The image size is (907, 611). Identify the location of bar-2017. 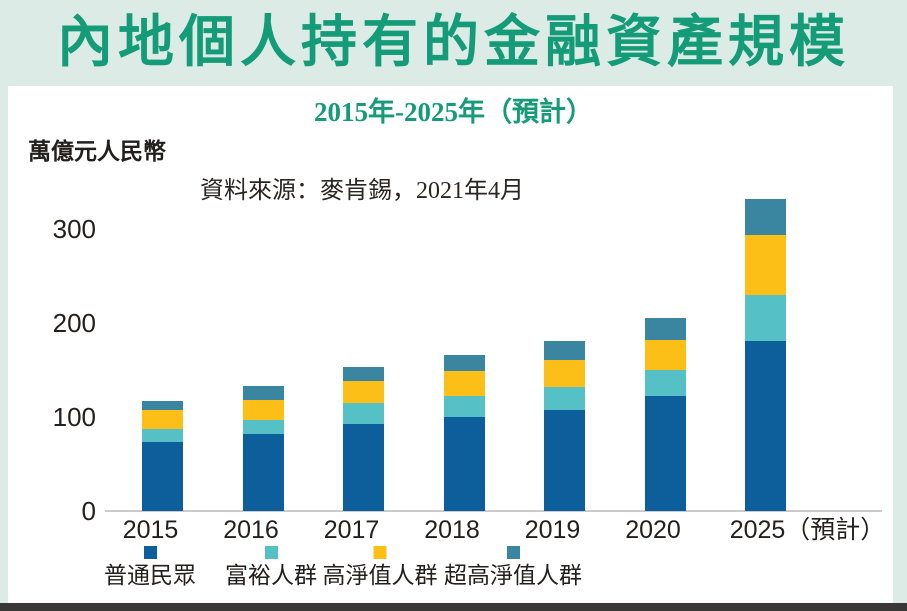
(363, 439).